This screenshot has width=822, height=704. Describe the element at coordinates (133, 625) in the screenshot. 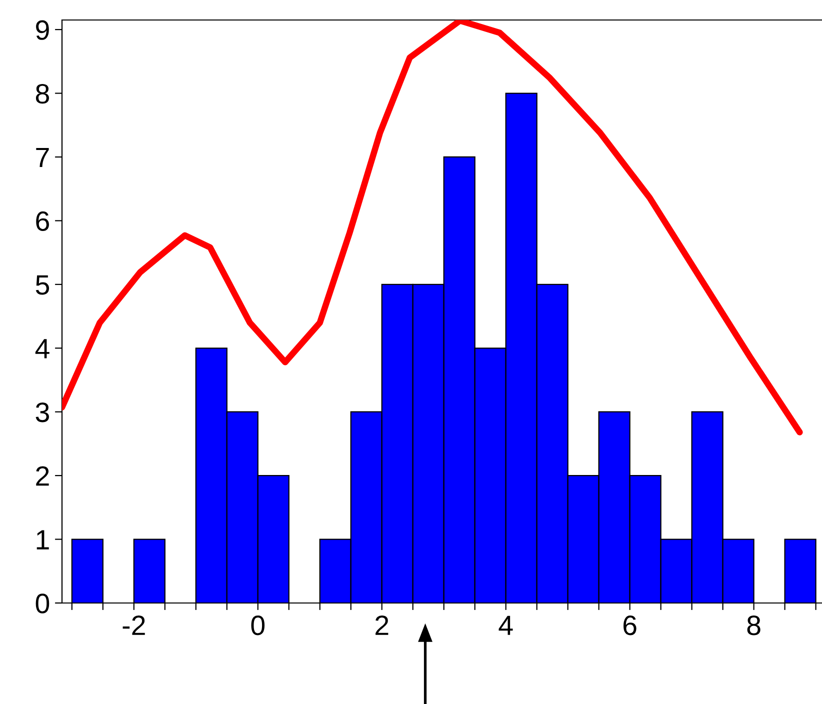

I see `x-tick-label: -2` at that location.